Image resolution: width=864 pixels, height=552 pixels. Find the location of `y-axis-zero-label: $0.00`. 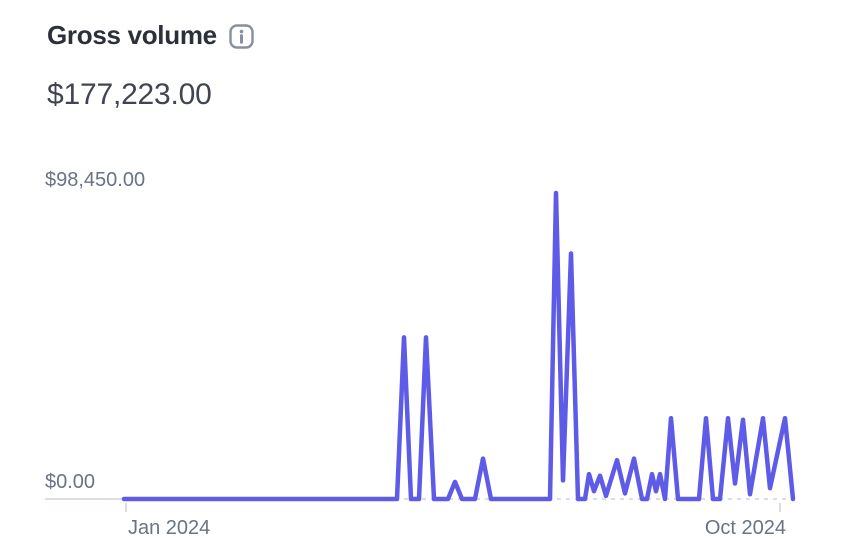

y-axis-zero-label: $0.00 is located at coordinates (70, 482).